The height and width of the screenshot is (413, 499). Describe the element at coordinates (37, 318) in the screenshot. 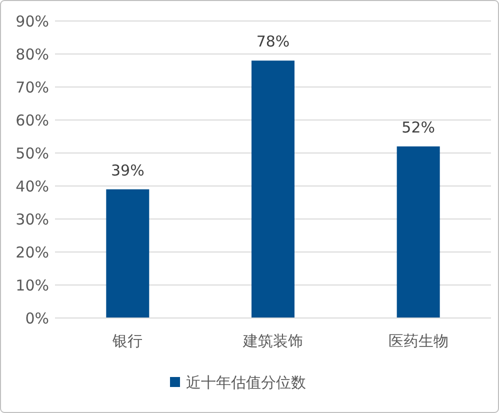

I see `y-tick-label: 0%` at that location.